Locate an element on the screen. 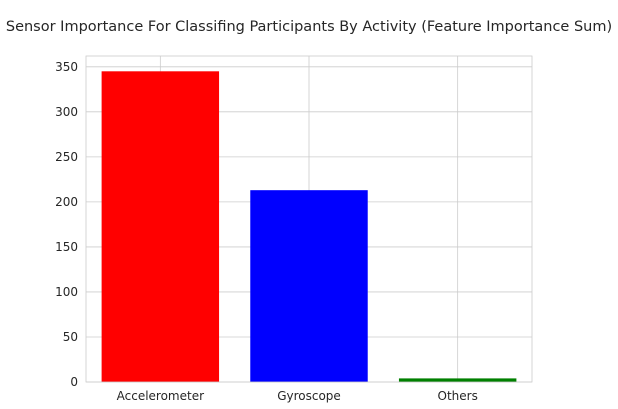  bar-gyroscope is located at coordinates (309, 286).